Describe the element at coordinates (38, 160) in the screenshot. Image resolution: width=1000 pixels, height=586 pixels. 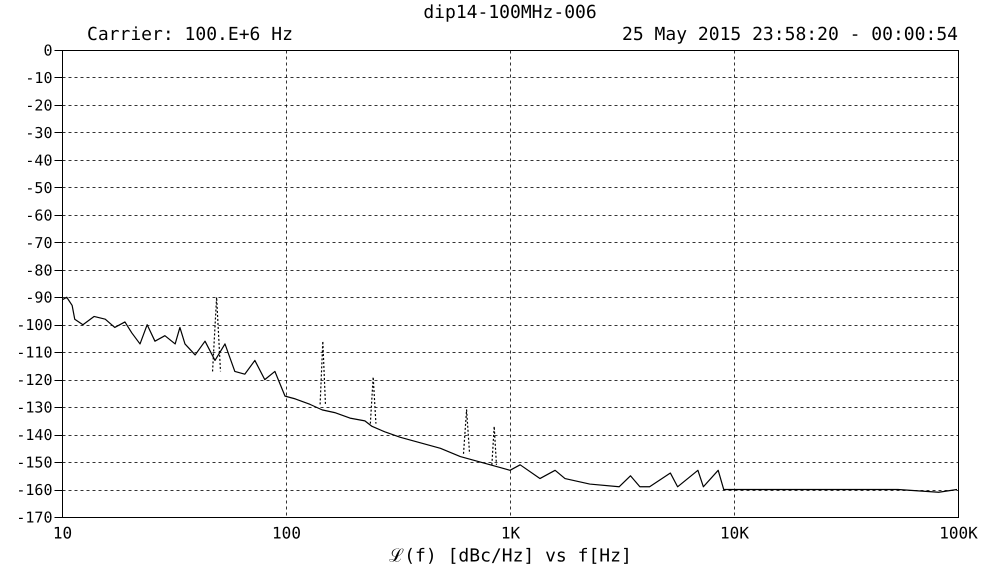
I see `y-tick-label: -40` at that location.